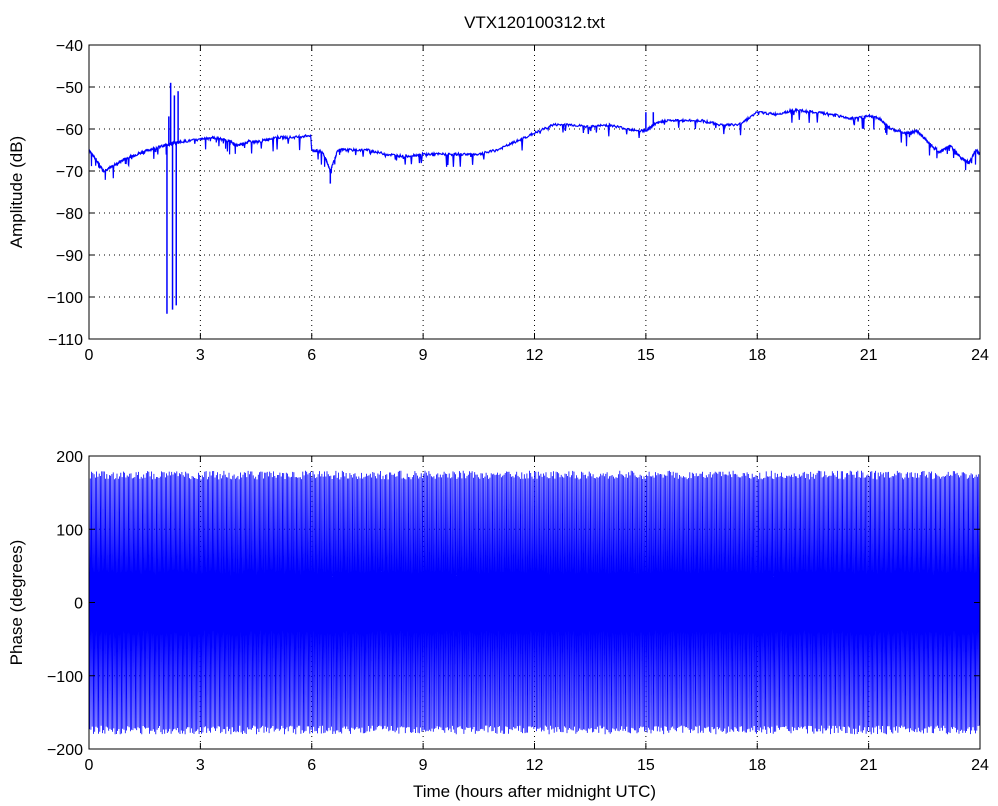 This screenshot has width=998, height=806. I want to click on y-tick-label: −50, so click(69, 88).